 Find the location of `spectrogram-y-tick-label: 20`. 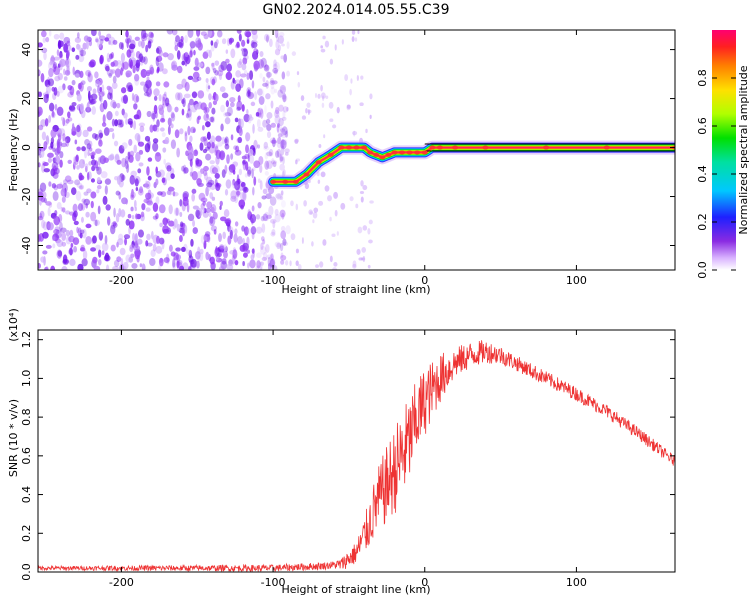

spectrogram-y-tick-label: 20 is located at coordinates (26, 99).